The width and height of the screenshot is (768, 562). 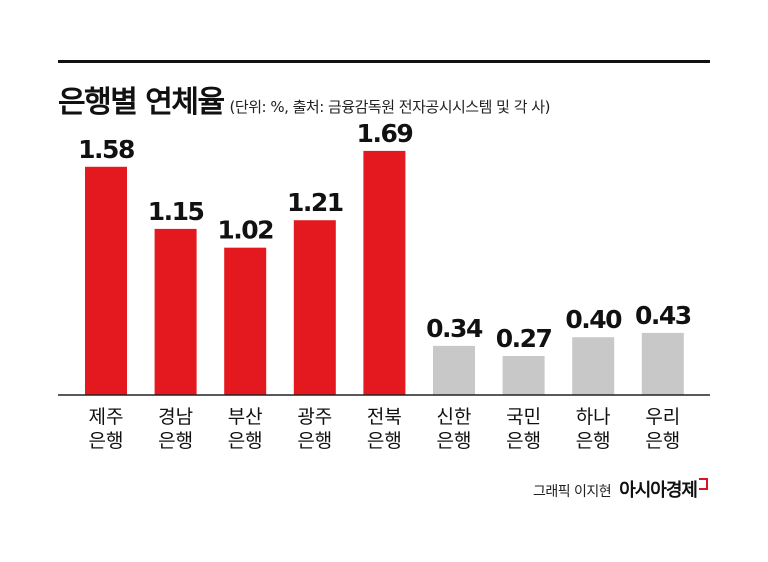 What do you see at coordinates (454, 417) in the screenshot?
I see `category-label-5-0: 신한` at bounding box center [454, 417].